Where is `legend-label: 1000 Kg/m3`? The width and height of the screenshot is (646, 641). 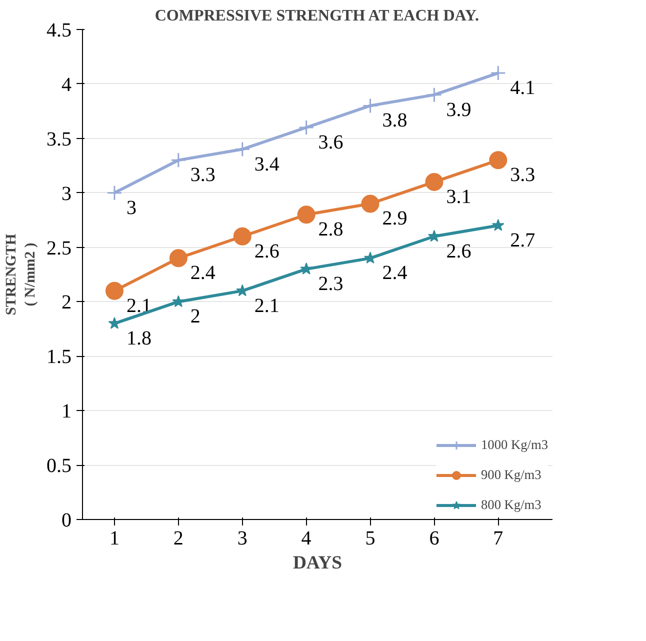
legend-label: 1000 Kg/m3 is located at coordinates (514, 445).